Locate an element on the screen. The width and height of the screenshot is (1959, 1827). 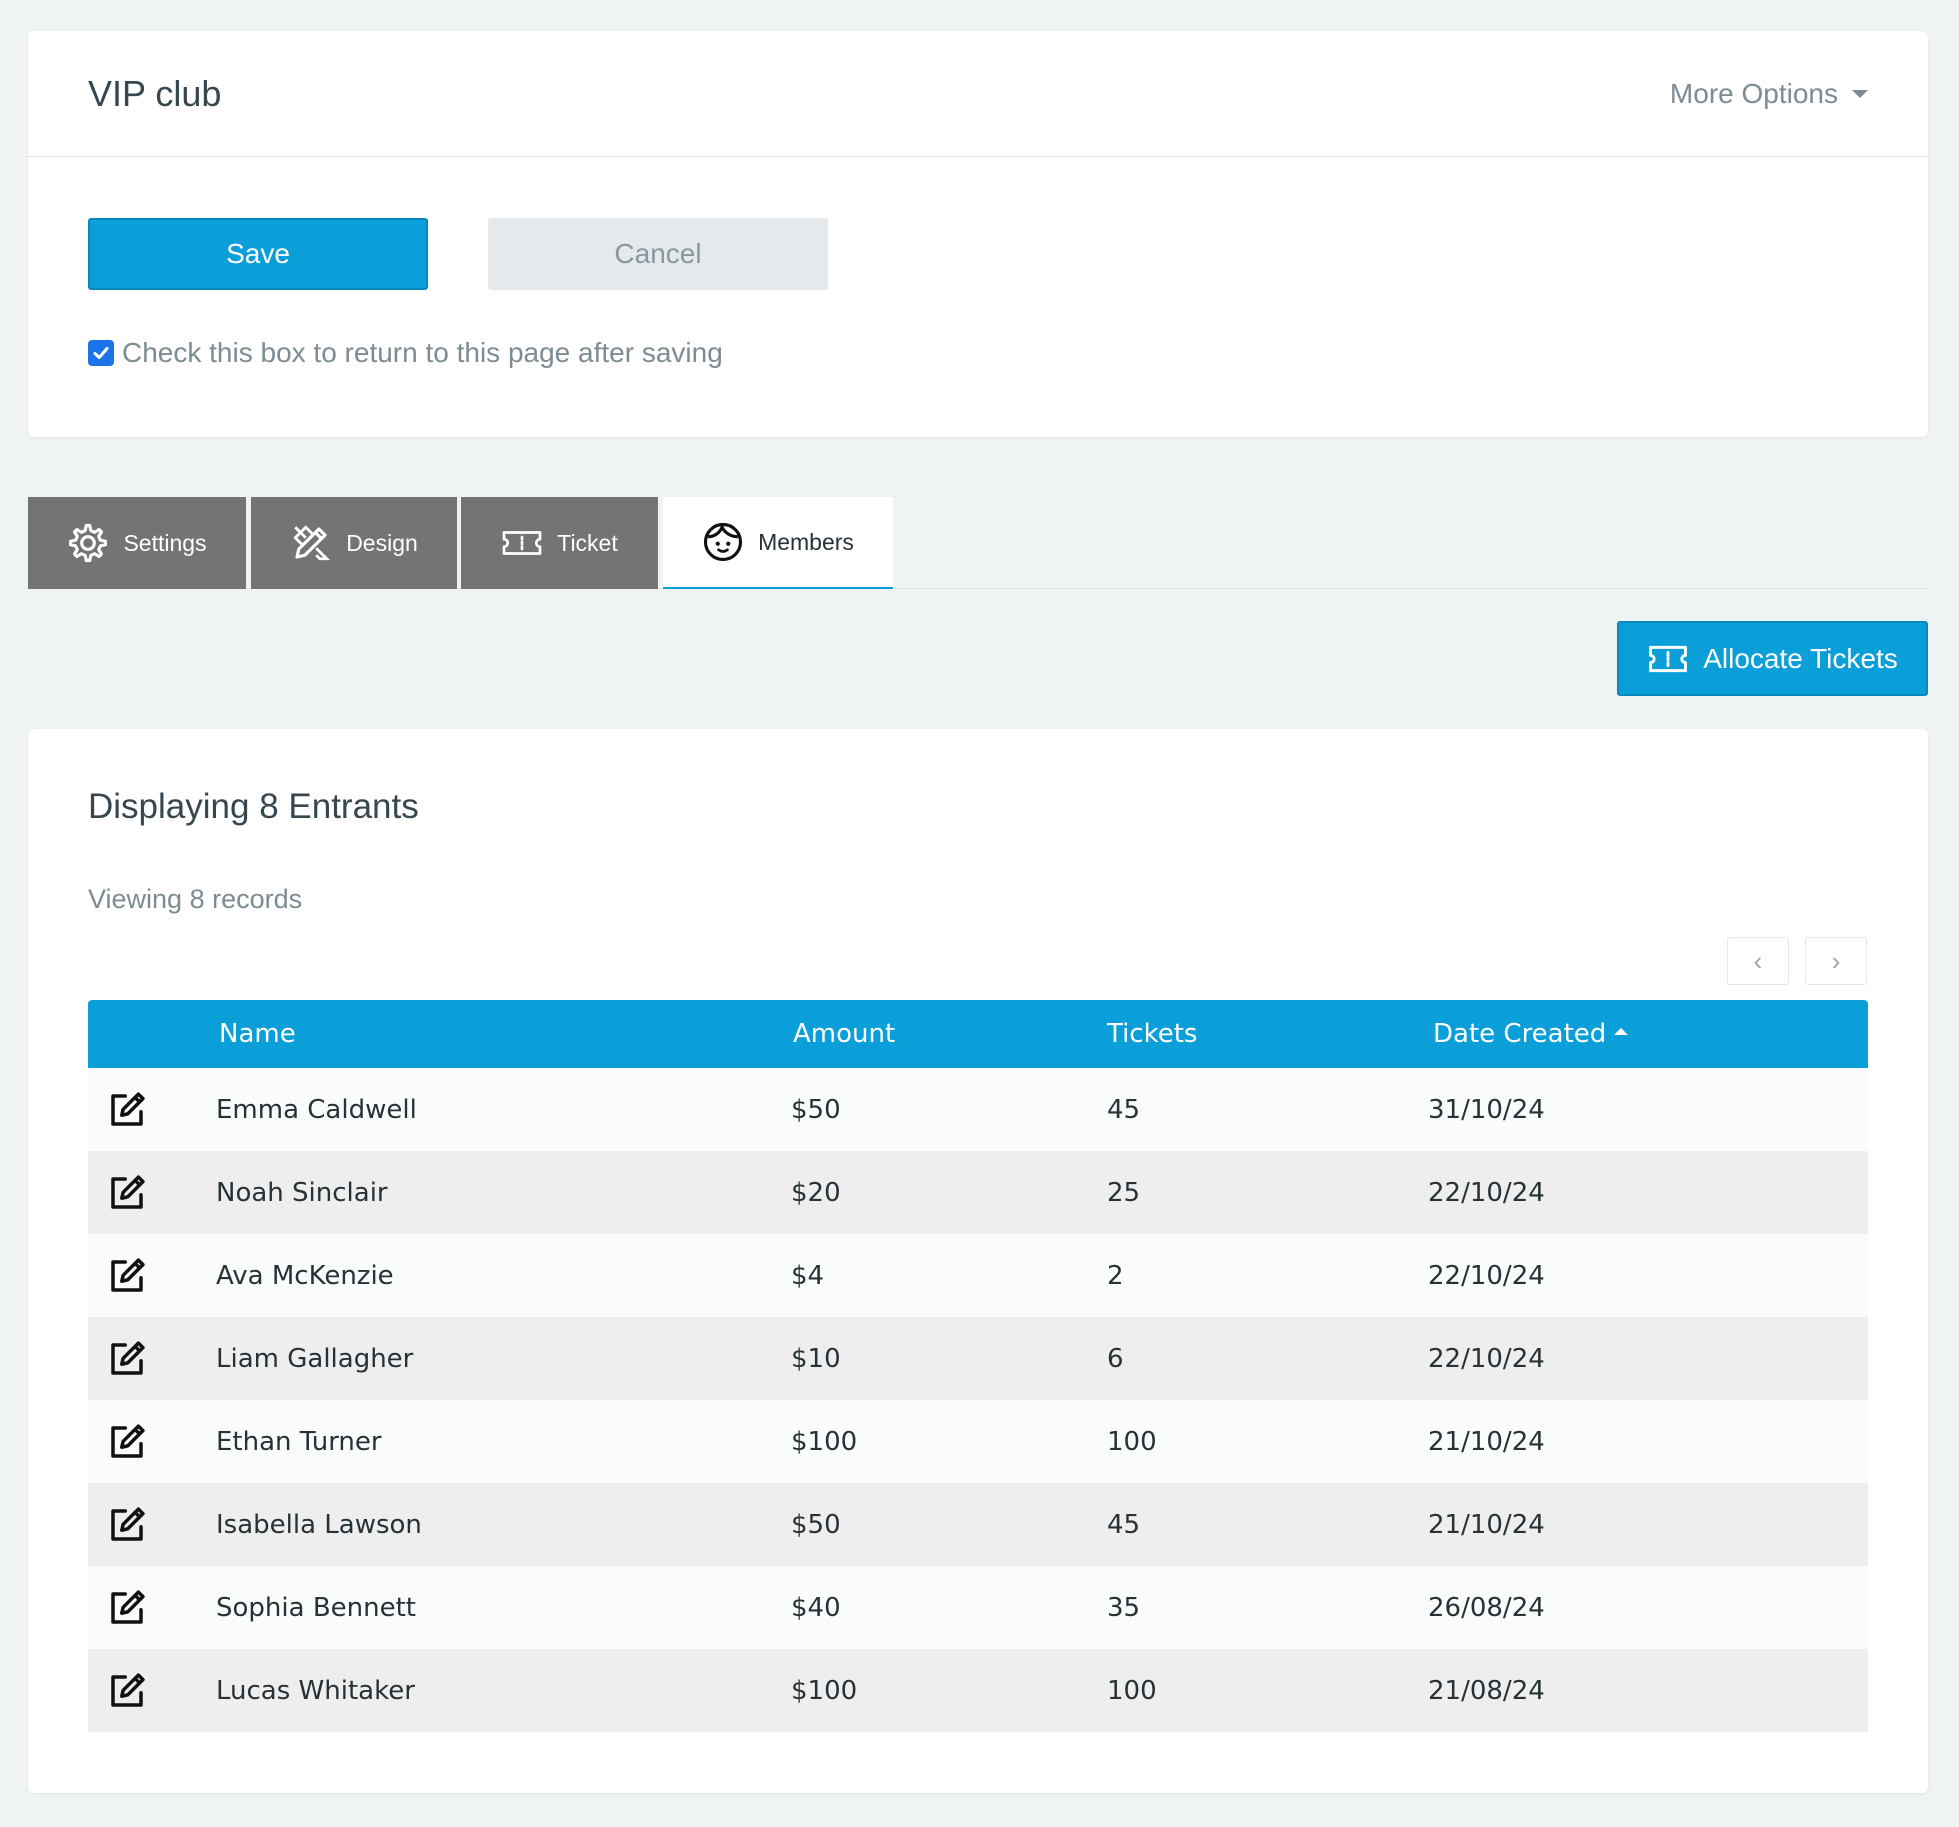
cell-name: Liam Gallagher is located at coordinates (315, 1358).